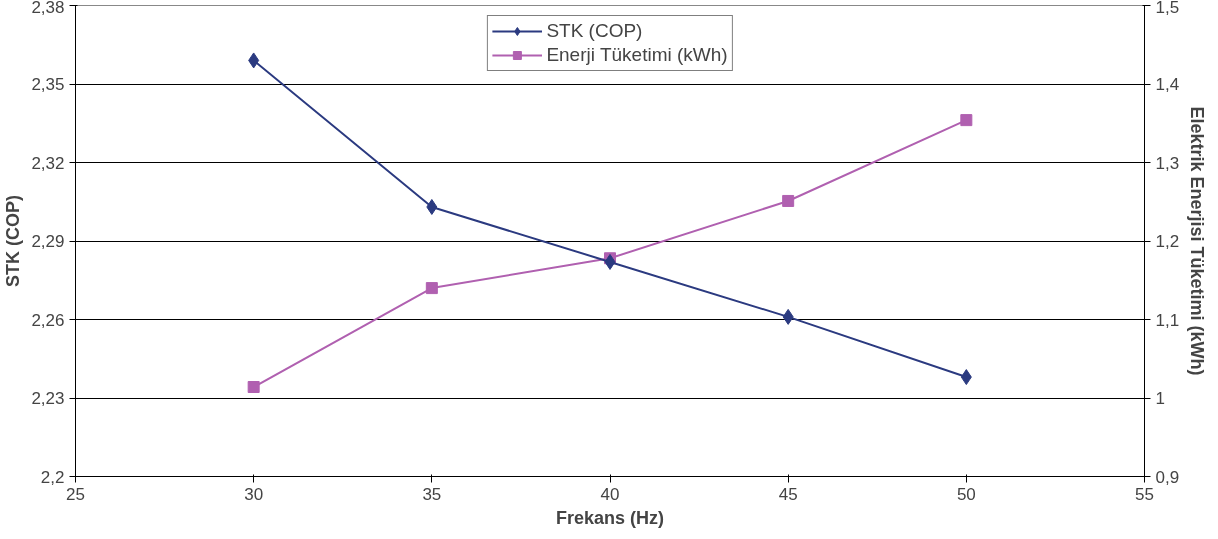  What do you see at coordinates (52, 477) in the screenshot?
I see `y-tick-label: 2,2` at bounding box center [52, 477].